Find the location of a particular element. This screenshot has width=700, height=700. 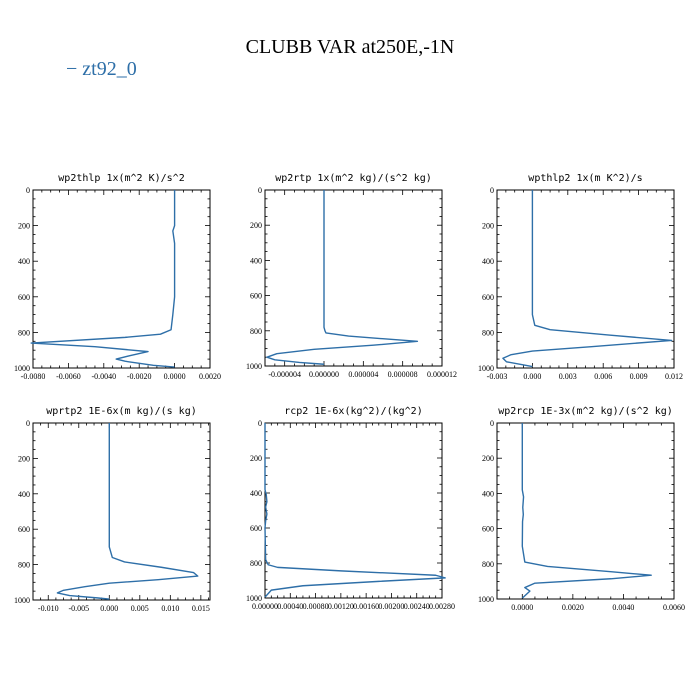

x-tick-label: 0.00040 is located at coordinates (290, 606).